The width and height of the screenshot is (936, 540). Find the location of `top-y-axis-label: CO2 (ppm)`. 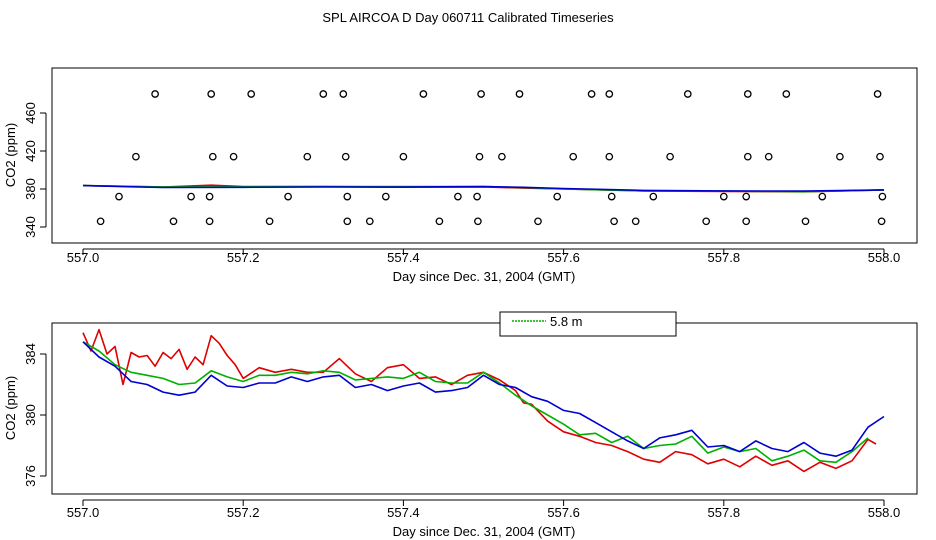

top-y-axis-label: CO2 (ppm) is located at coordinates (10, 155).